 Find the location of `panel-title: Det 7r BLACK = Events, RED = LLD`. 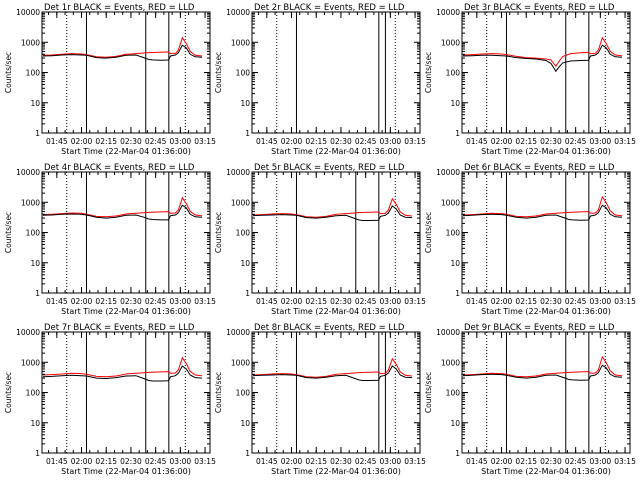

panel-title: Det 7r BLACK = Events, RED = LLD is located at coordinates (119, 328).